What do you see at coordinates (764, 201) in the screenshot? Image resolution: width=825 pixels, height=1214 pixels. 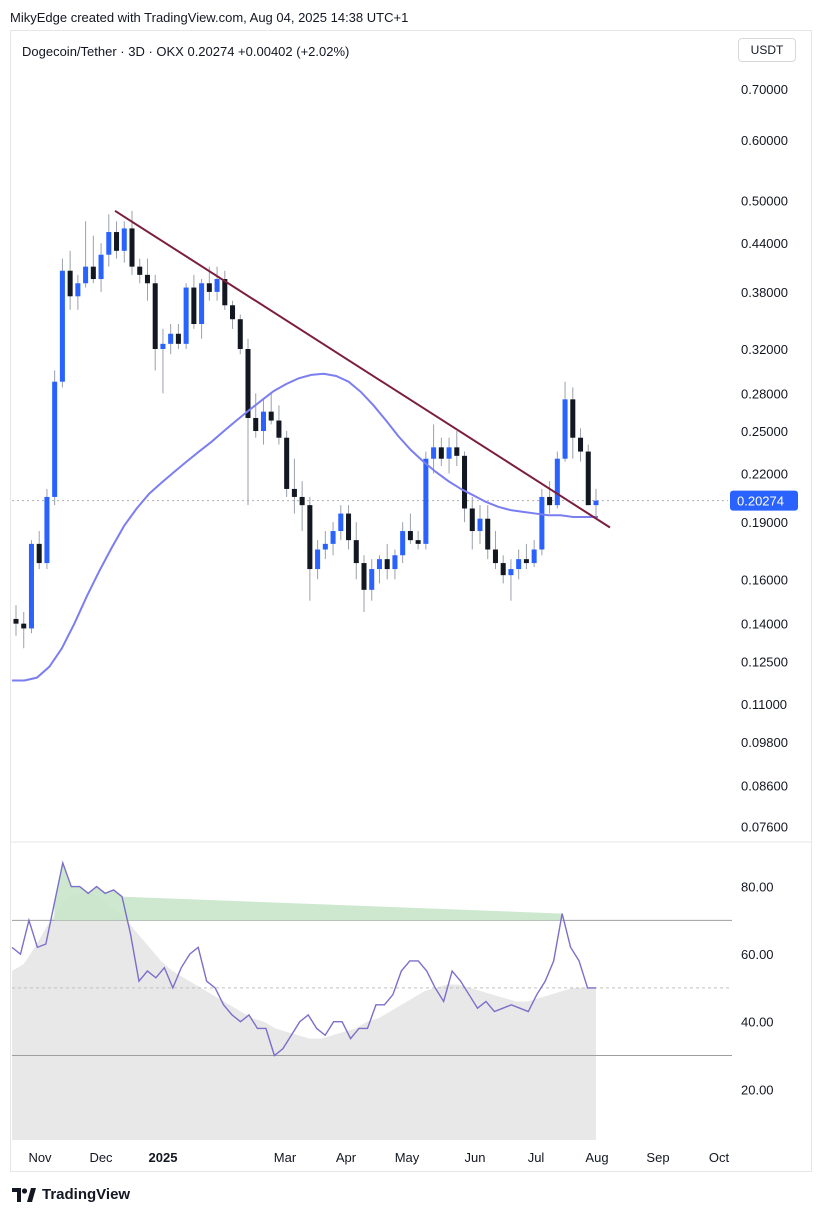 I see `price-axis-tick: 0.50000` at bounding box center [764, 201].